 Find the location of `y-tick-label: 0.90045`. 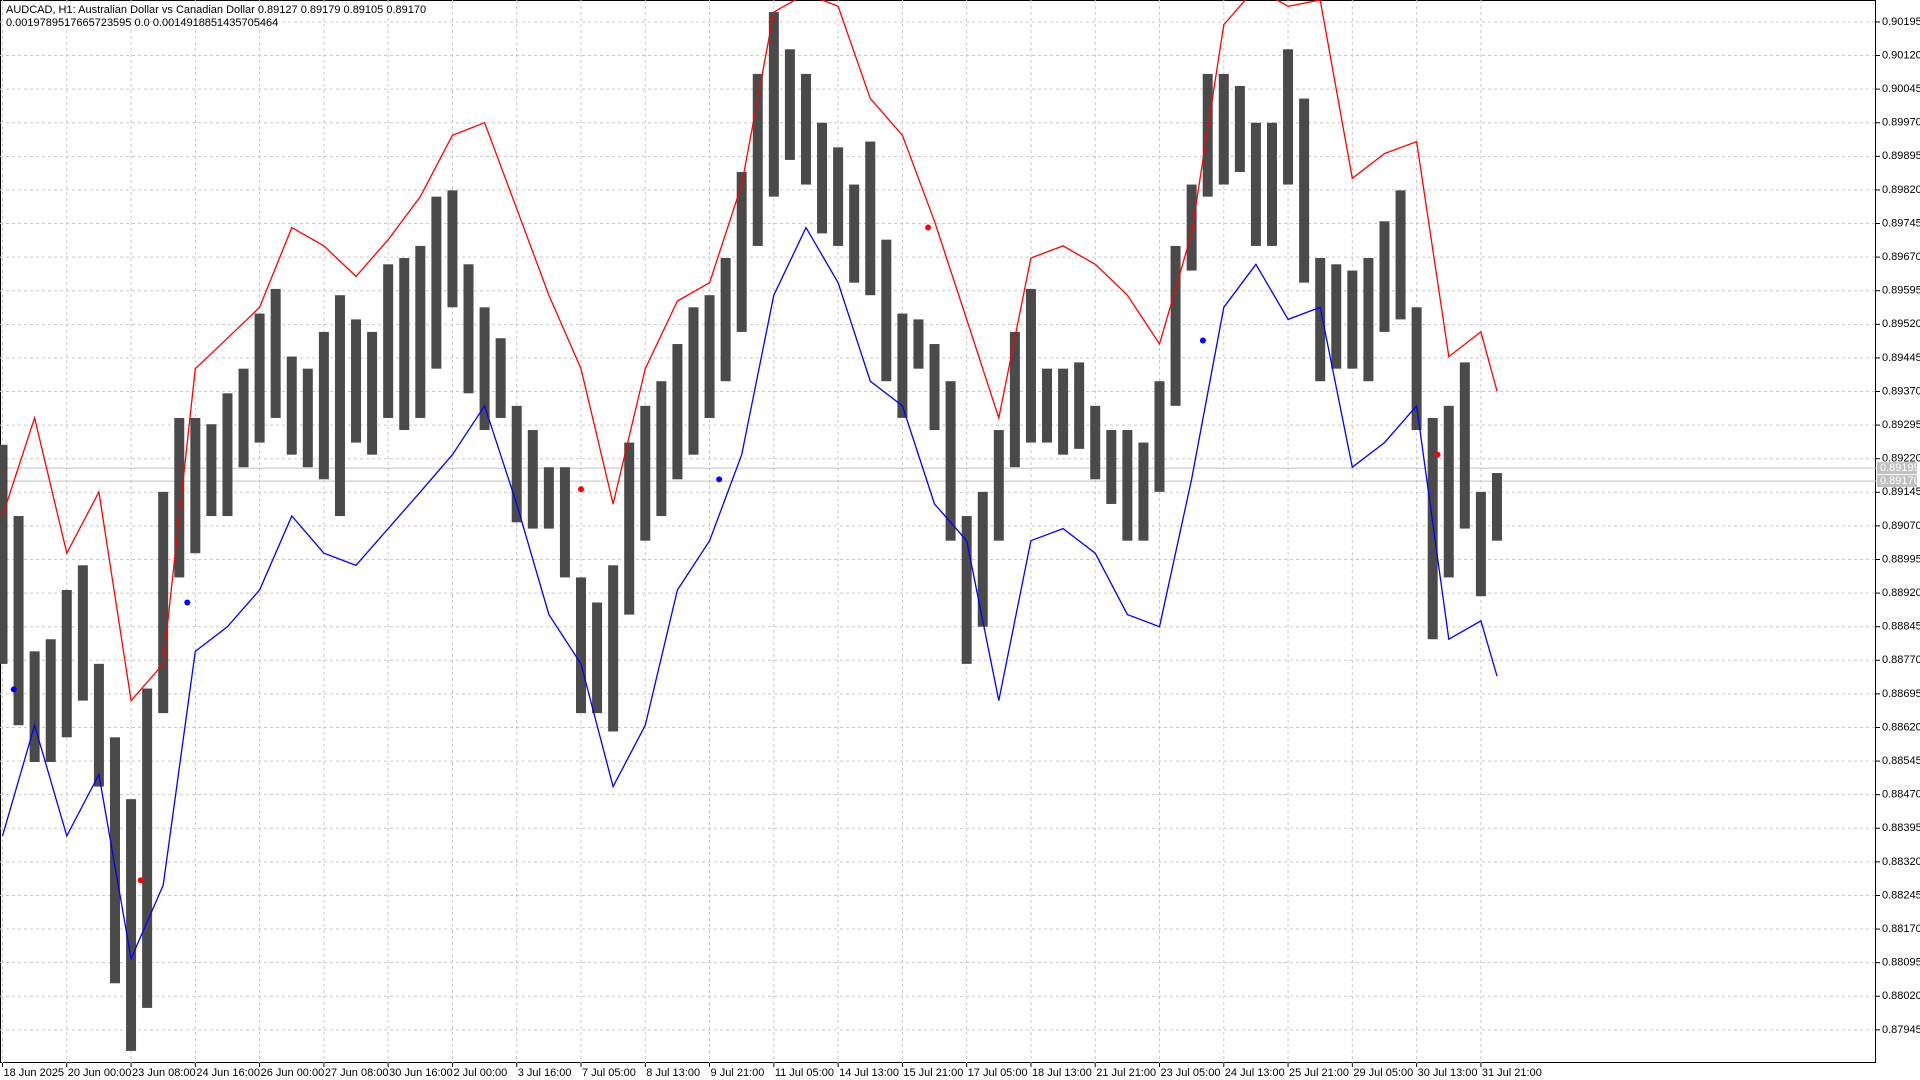

y-tick-label: 0.90045 is located at coordinates (1901, 89).